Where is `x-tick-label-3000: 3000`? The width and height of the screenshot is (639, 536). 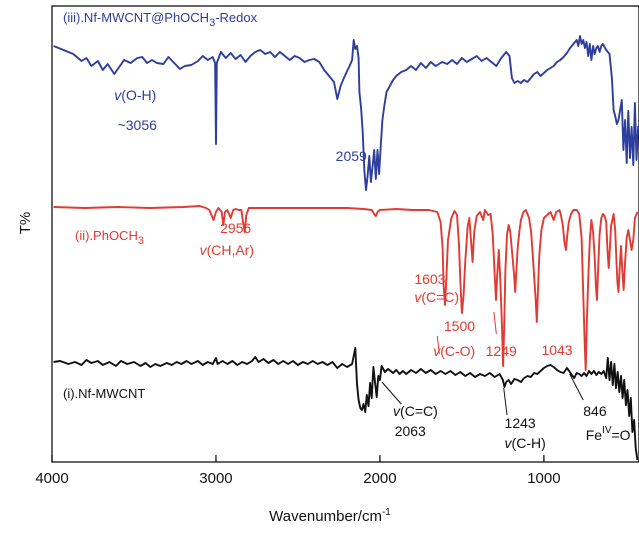
x-tick-label-3000: 3000 is located at coordinates (215, 478).